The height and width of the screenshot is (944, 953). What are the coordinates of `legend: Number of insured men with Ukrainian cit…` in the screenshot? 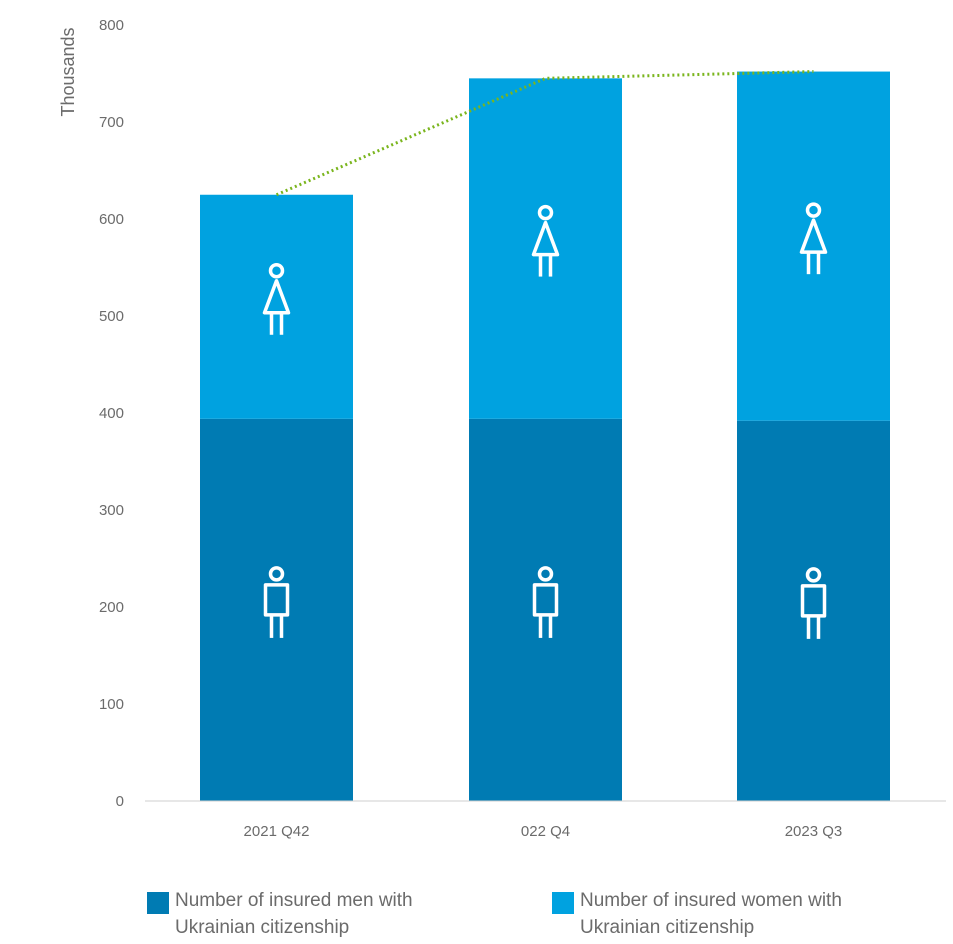 It's located at (547, 915).